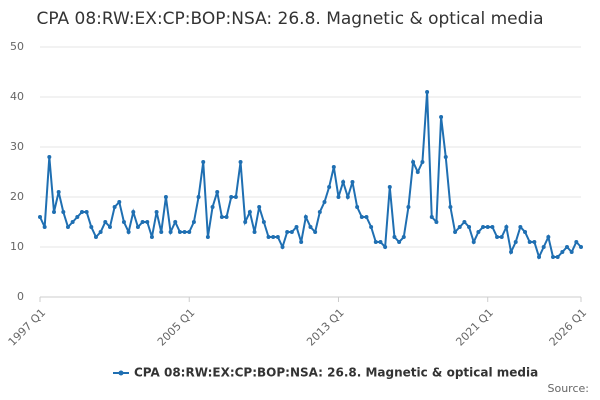 The height and width of the screenshot is (400, 600). I want to click on y-tick-label: 50, so click(17, 46).